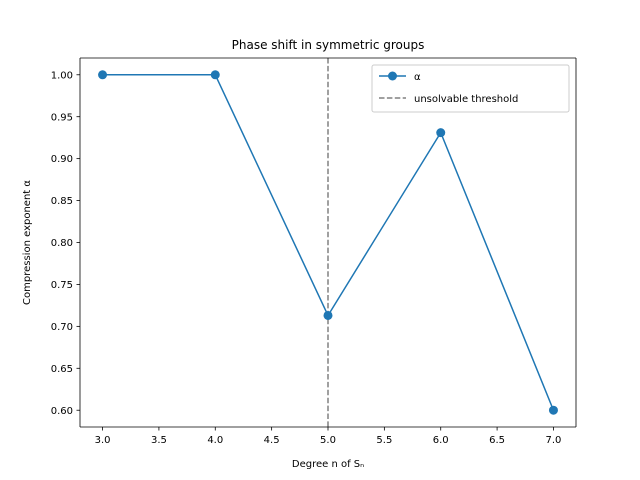 This screenshot has width=640, height=480. I want to click on y-tick-label: 0.80, so click(62, 243).